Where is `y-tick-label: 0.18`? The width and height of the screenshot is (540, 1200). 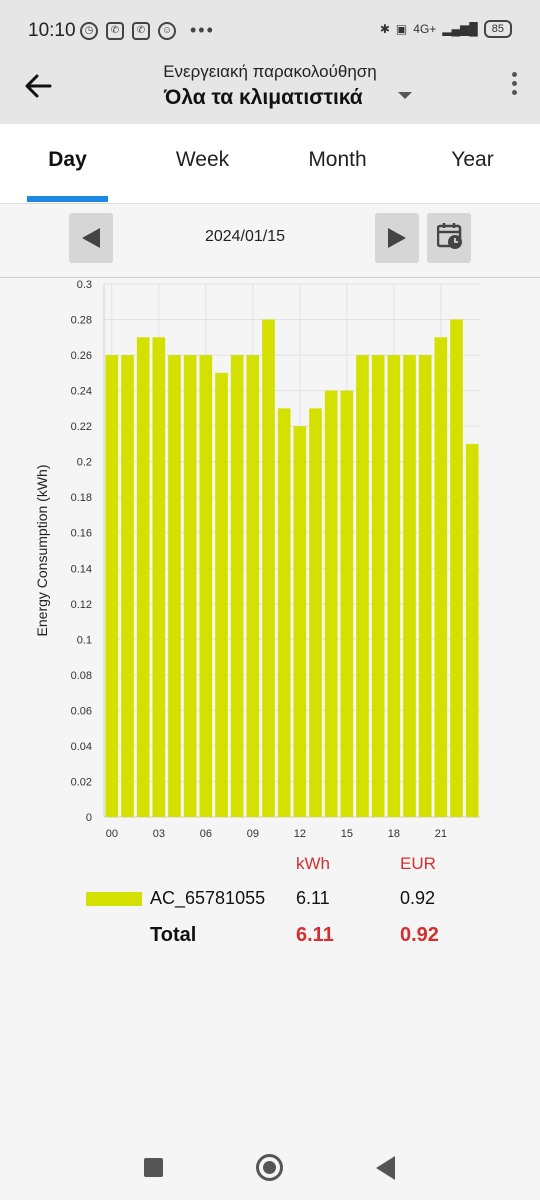 y-tick-label: 0.18 is located at coordinates (81, 498).